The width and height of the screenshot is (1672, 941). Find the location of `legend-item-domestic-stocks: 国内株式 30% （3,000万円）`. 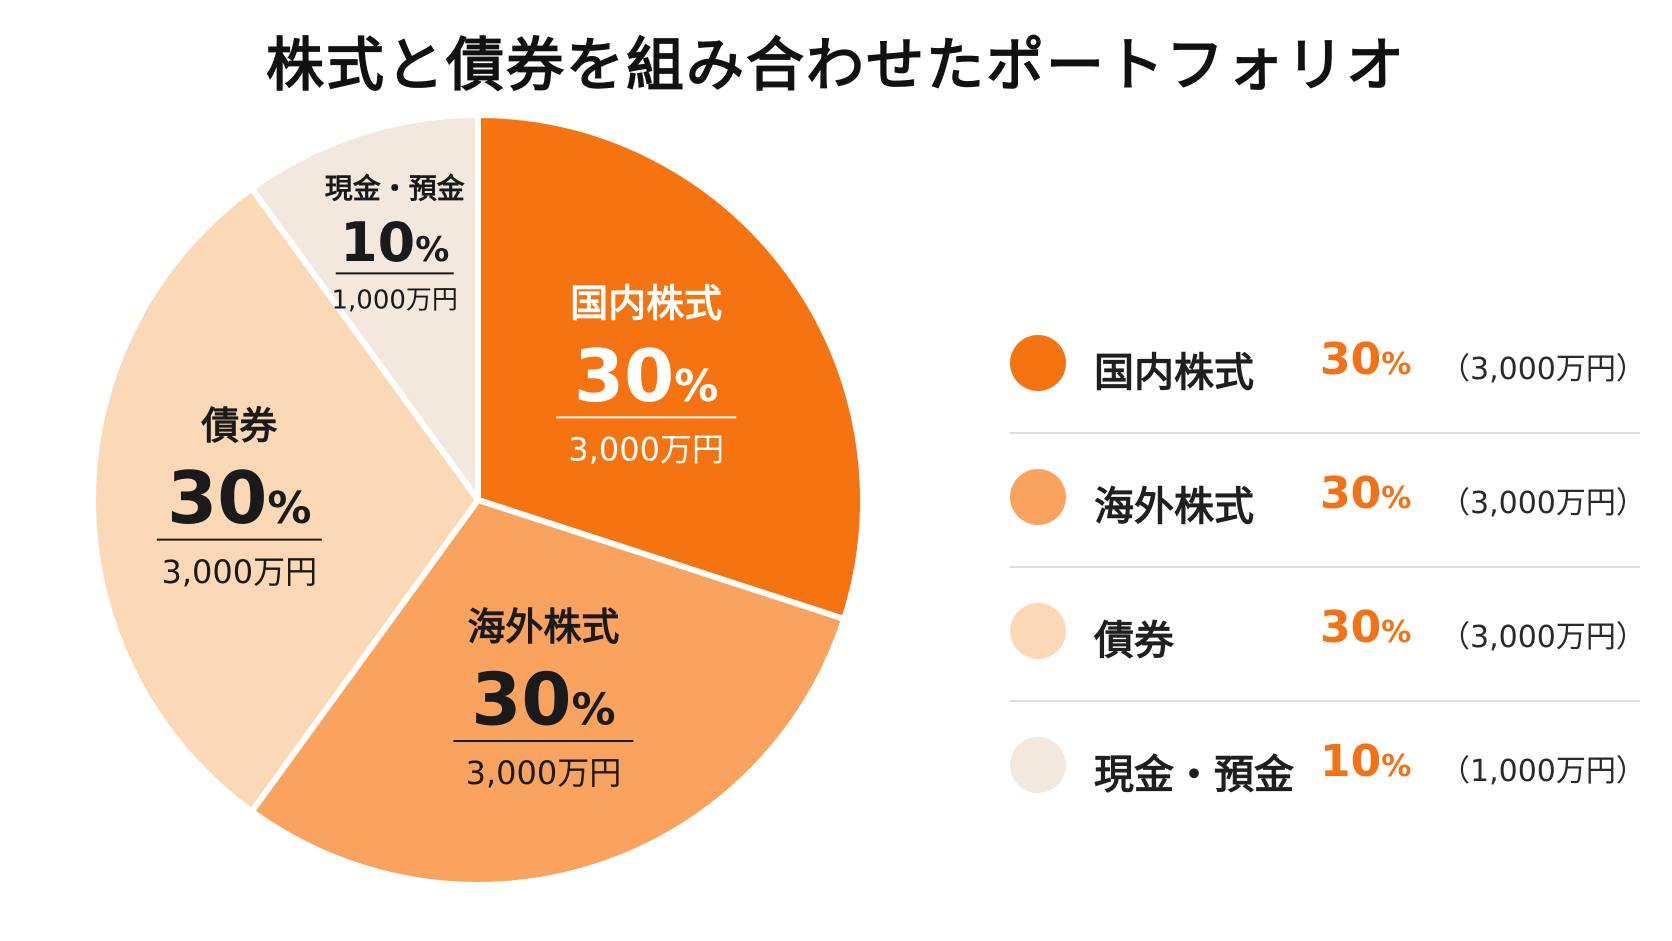

legend-item-domestic-stocks: 国内株式 30% （3,000万円） is located at coordinates (1328, 367).